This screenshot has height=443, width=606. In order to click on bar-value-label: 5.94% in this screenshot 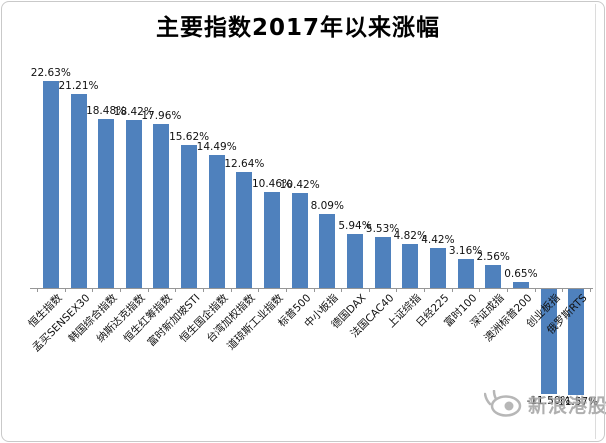, I will do `click(355, 225)`.